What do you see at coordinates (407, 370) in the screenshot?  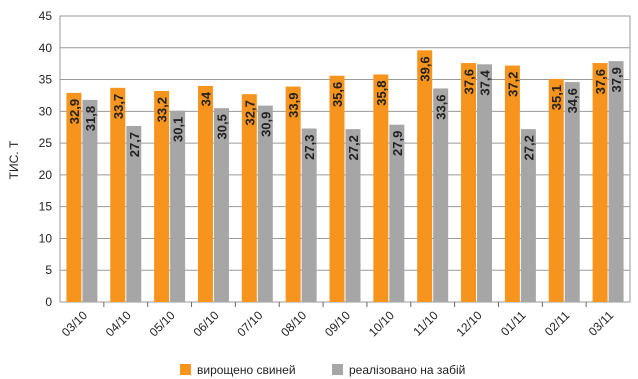 I see `legend-label-sold: реалізовано на забій` at bounding box center [407, 370].